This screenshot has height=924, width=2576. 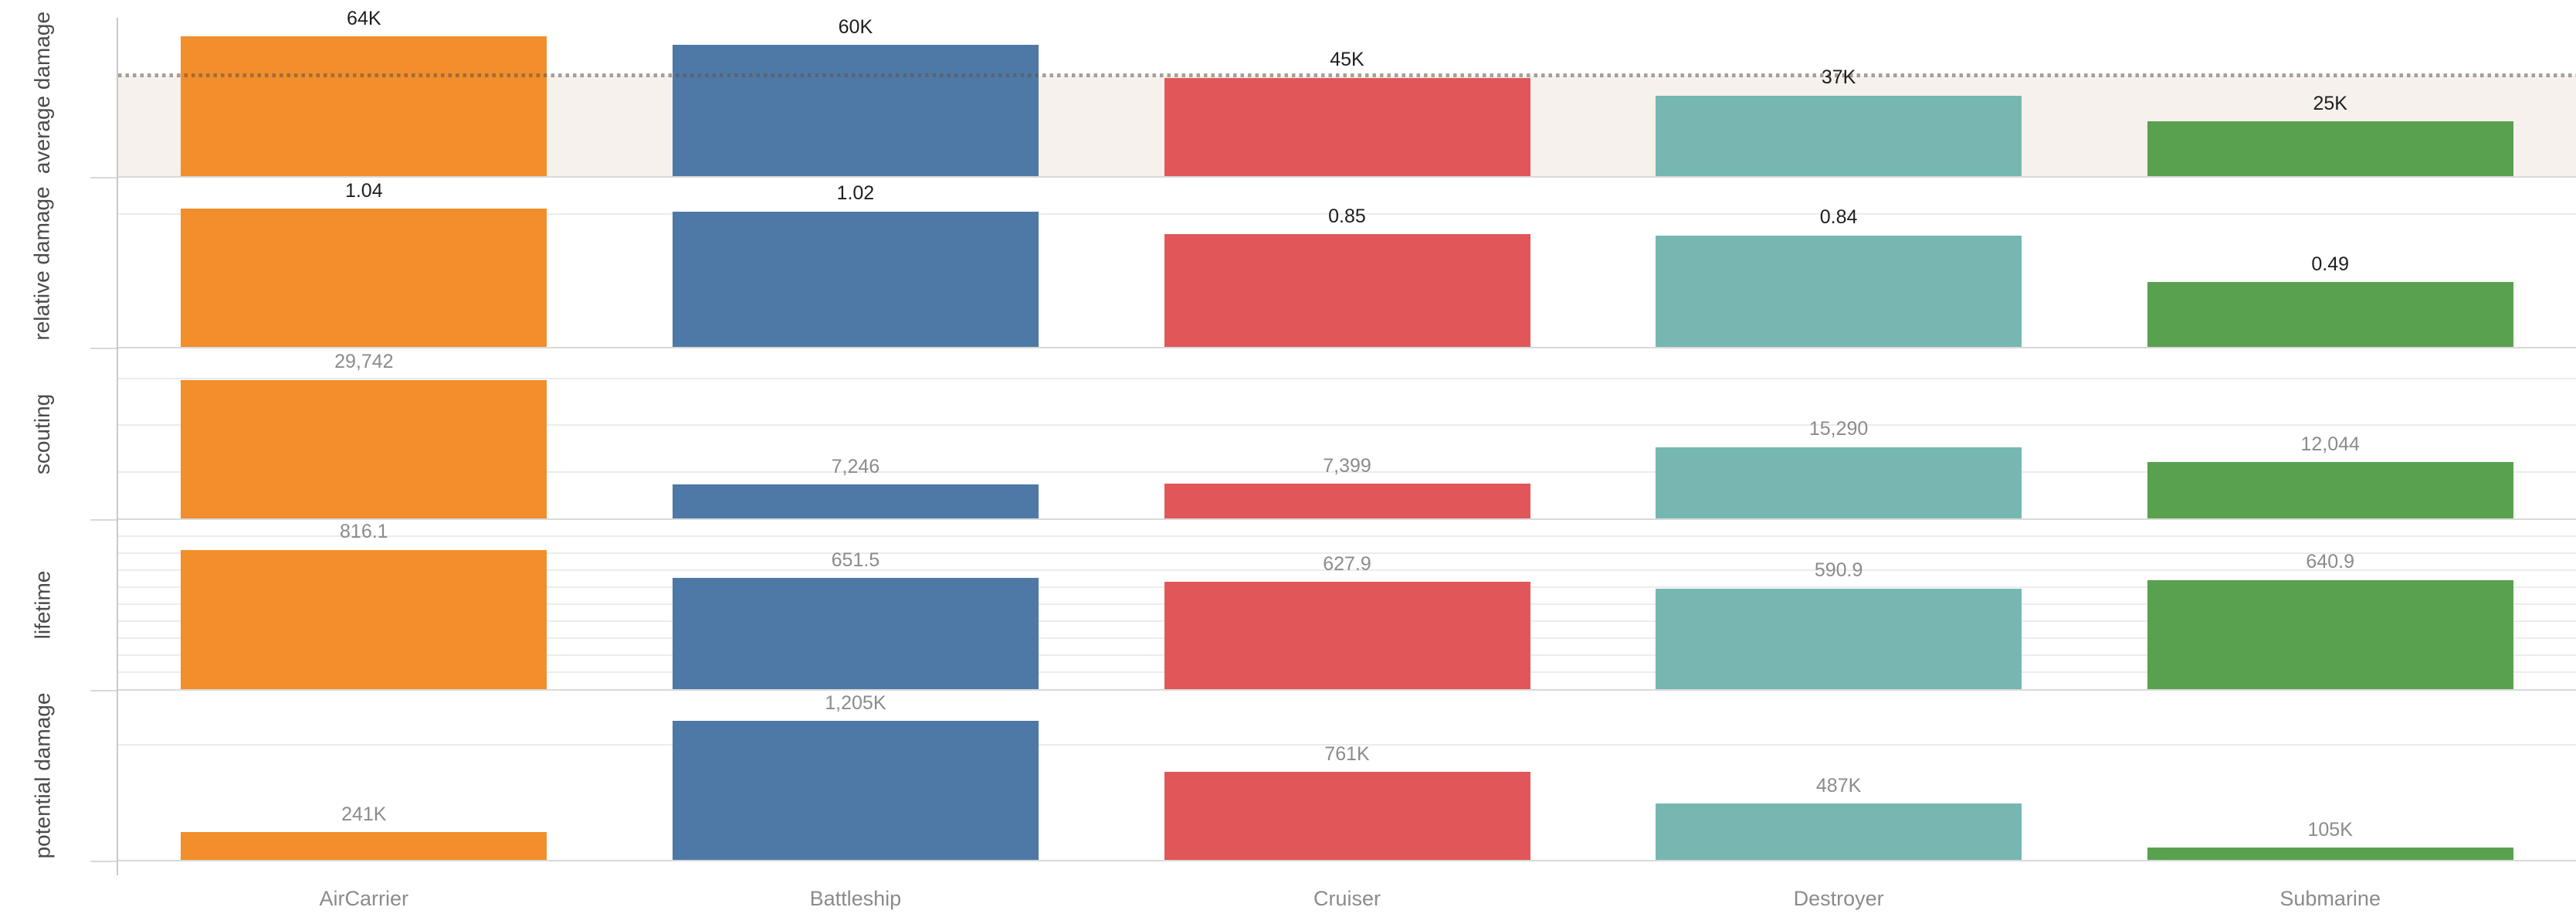 What do you see at coordinates (2330, 149) in the screenshot?
I see `bar-Submarine-average-damage` at bounding box center [2330, 149].